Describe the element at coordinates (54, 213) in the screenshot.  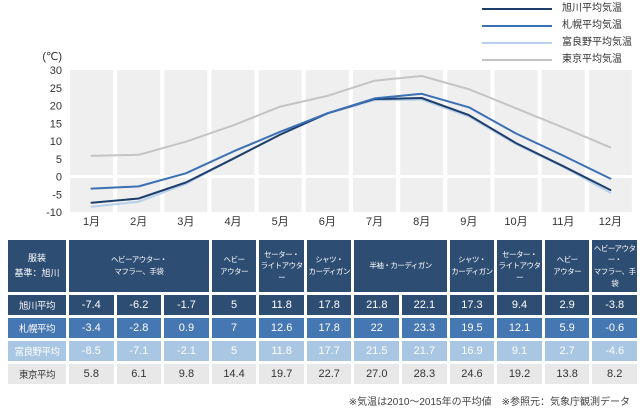
I see `y-tick-label: -10` at that location.